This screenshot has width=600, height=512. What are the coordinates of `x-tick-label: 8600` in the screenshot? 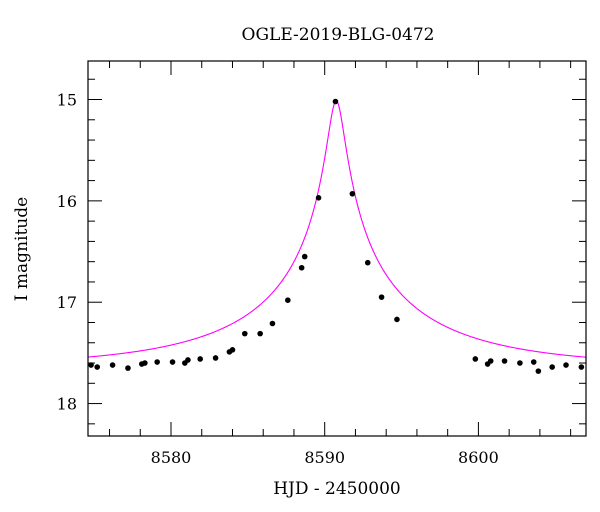 It's located at (478, 457).